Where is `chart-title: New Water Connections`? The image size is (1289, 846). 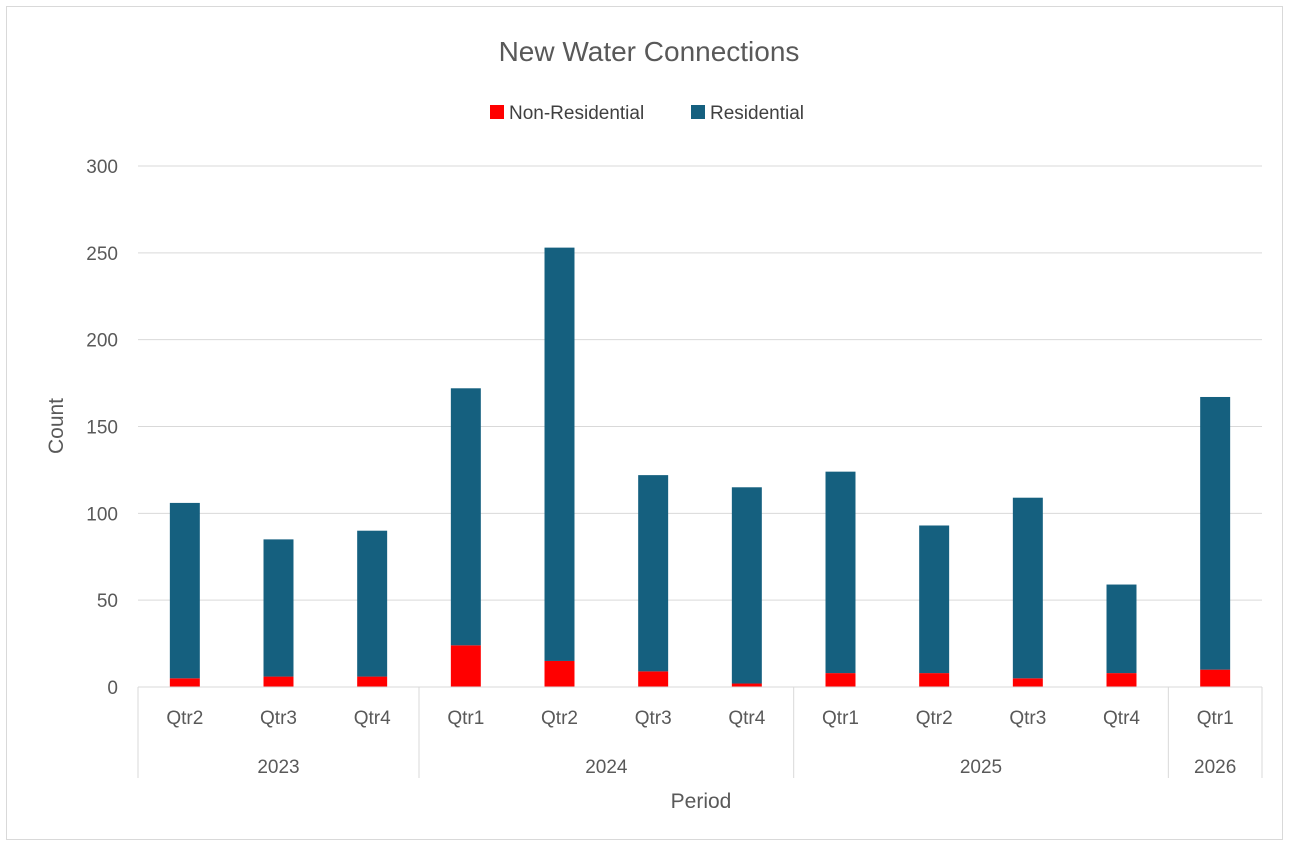
chart-title: New Water Connections is located at coordinates (649, 51).